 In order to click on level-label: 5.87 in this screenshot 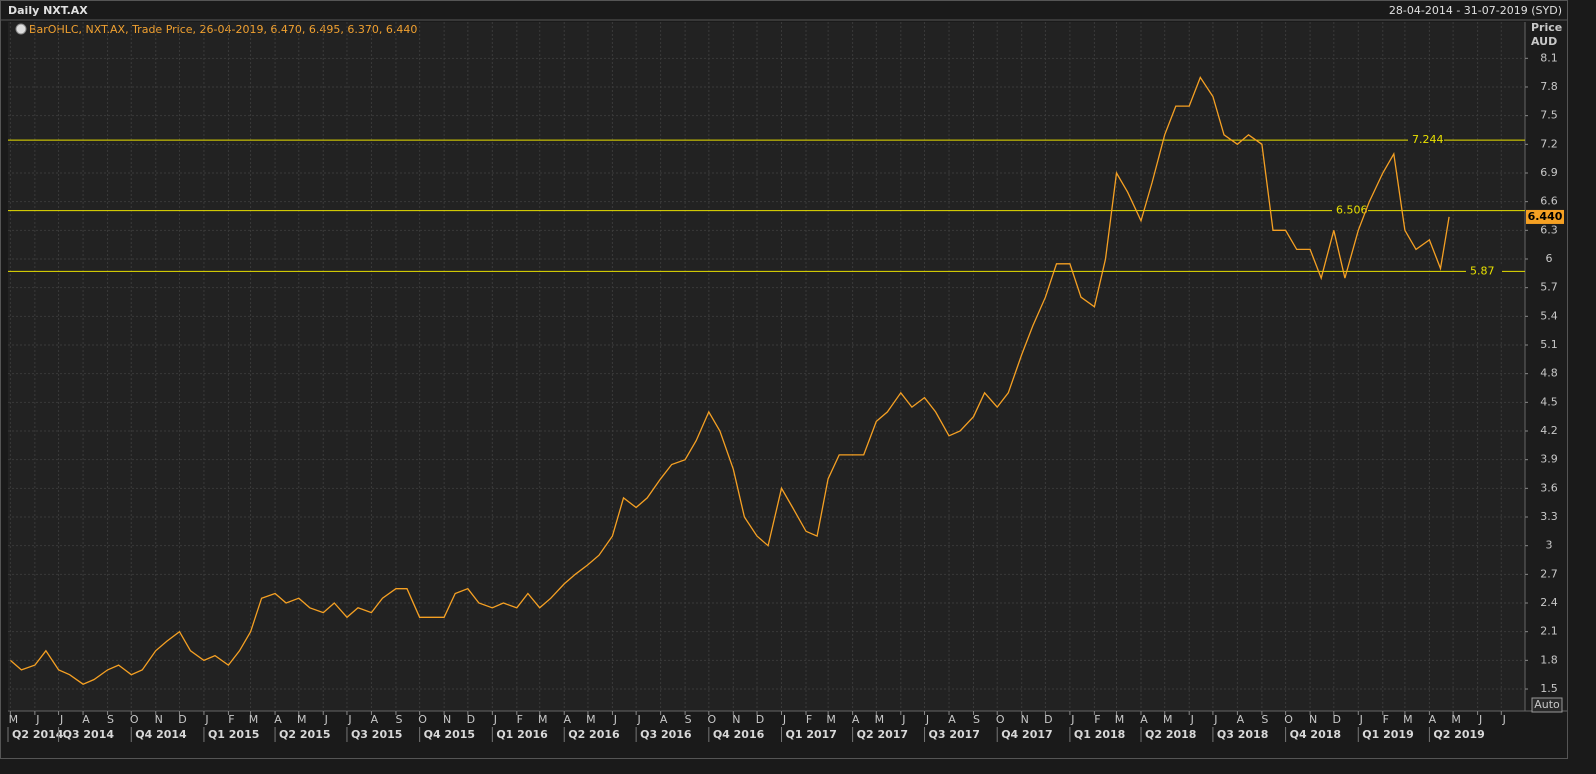, I will do `click(1482, 270)`.